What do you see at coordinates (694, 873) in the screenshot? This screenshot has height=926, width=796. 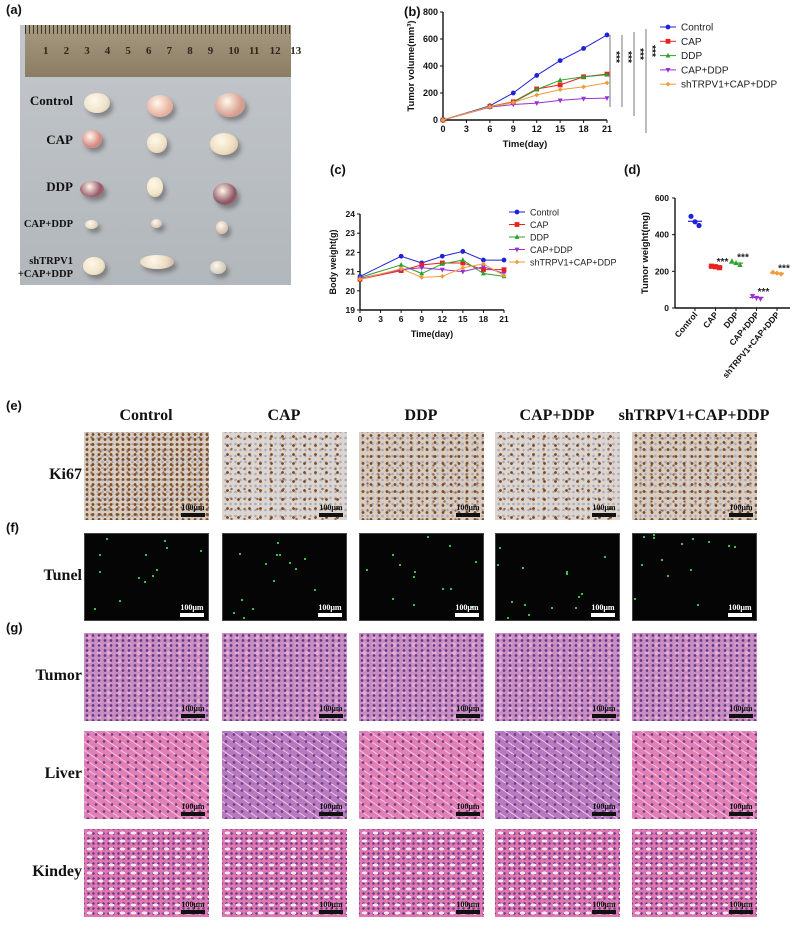 I see `micrograph-kindey-shTRPV1+CAP+DDP: 100μm` at bounding box center [694, 873].